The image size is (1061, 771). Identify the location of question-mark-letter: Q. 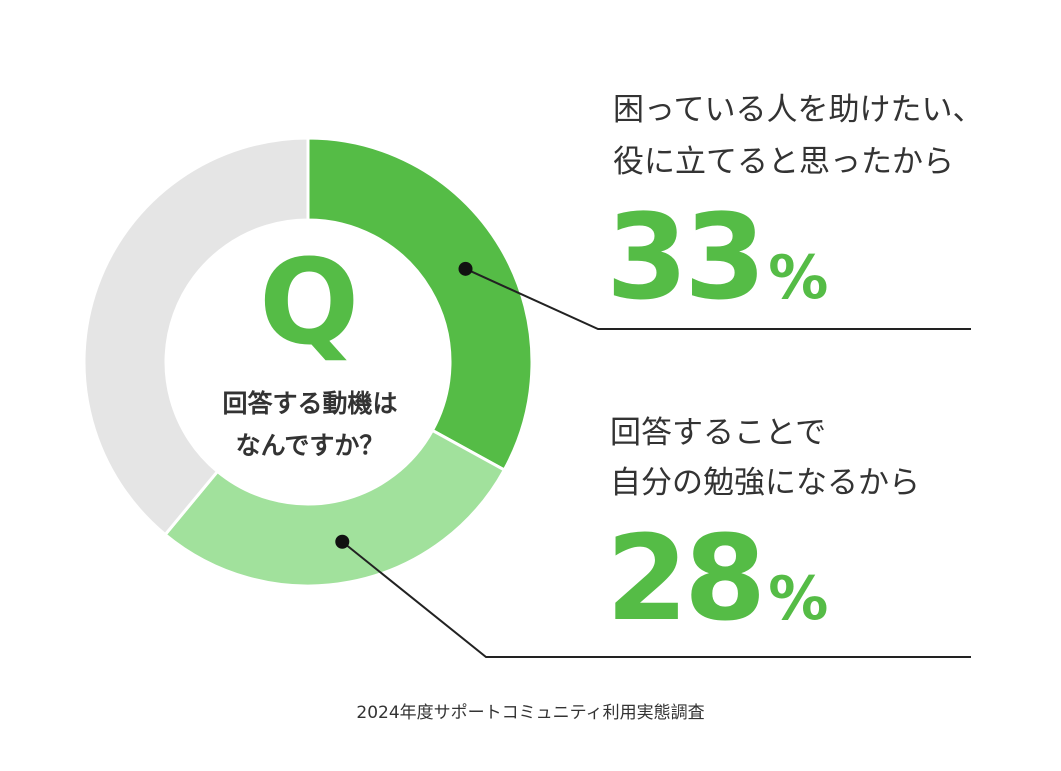
(309, 302).